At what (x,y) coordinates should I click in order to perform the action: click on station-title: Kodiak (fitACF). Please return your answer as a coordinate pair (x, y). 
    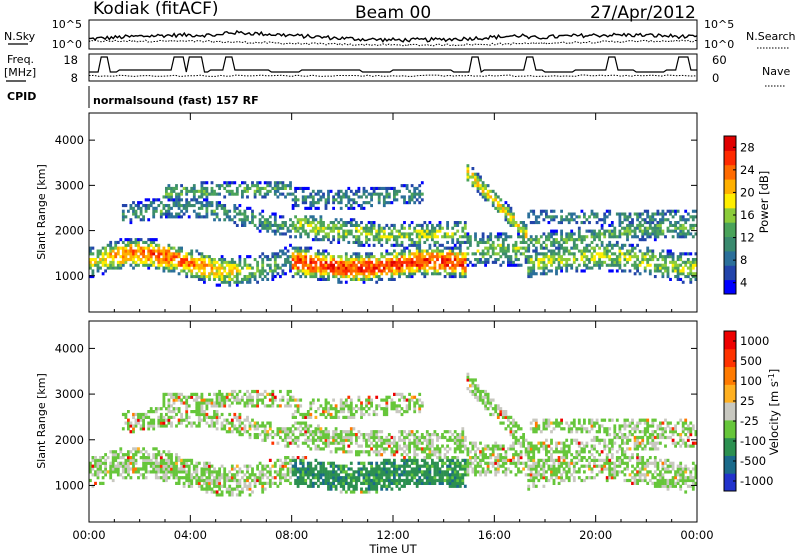
    Looking at the image, I should click on (156, 9).